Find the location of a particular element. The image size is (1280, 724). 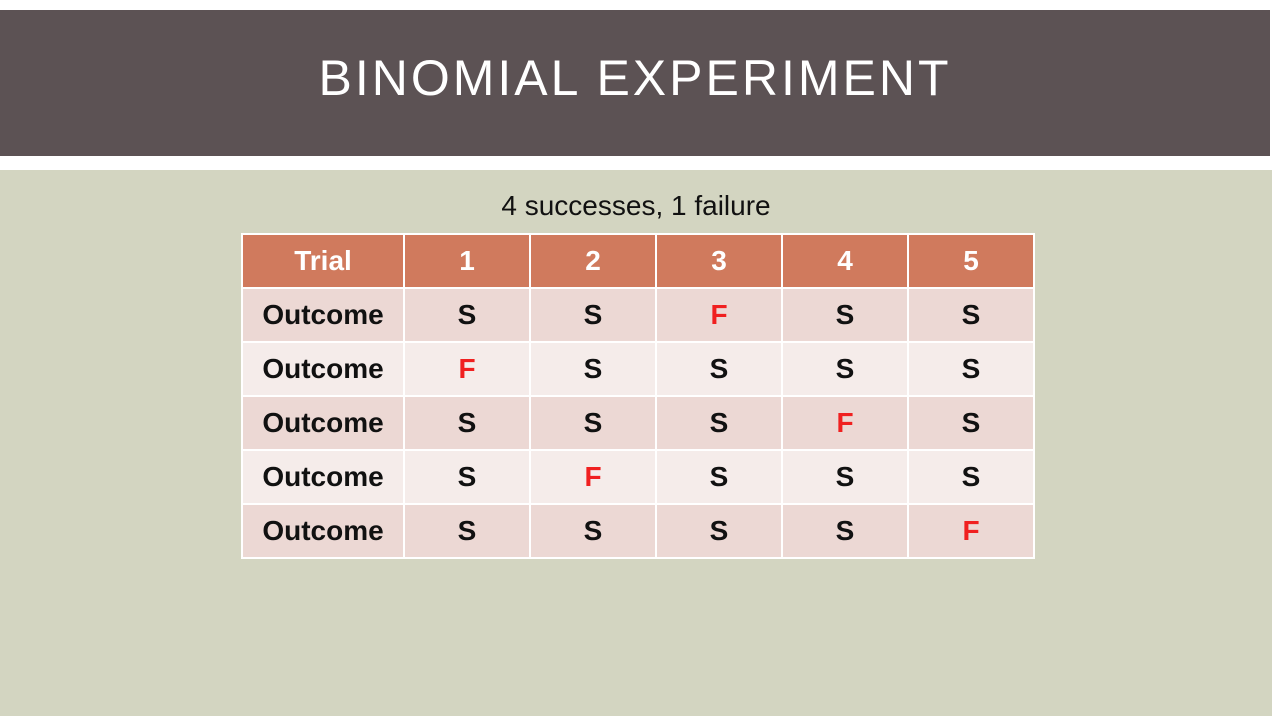

header-cell-5: 5 is located at coordinates (971, 261).